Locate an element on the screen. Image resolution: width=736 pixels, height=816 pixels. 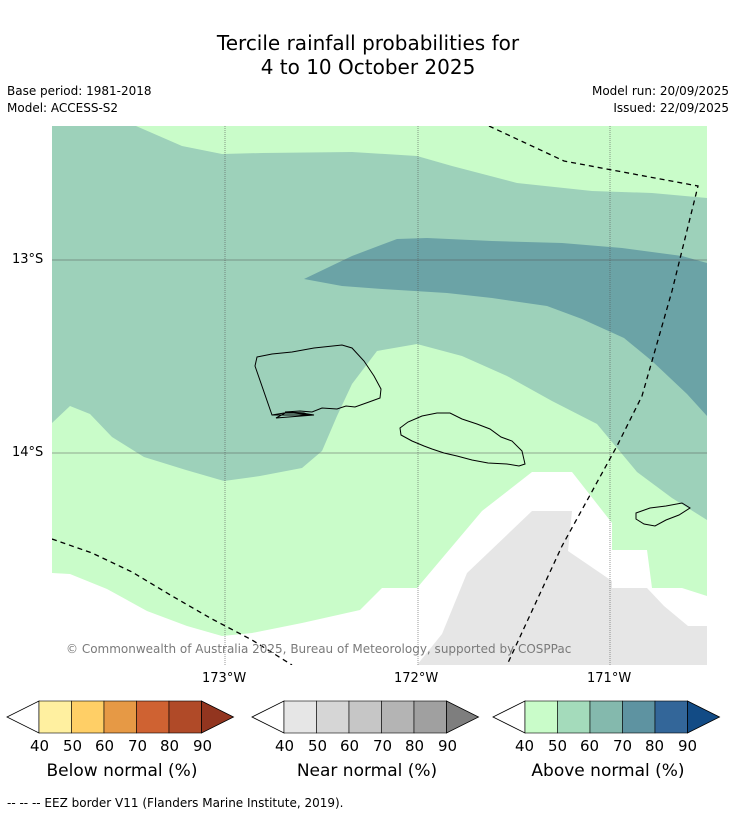
colorbar-below-swatches is located at coordinates (120, 717).